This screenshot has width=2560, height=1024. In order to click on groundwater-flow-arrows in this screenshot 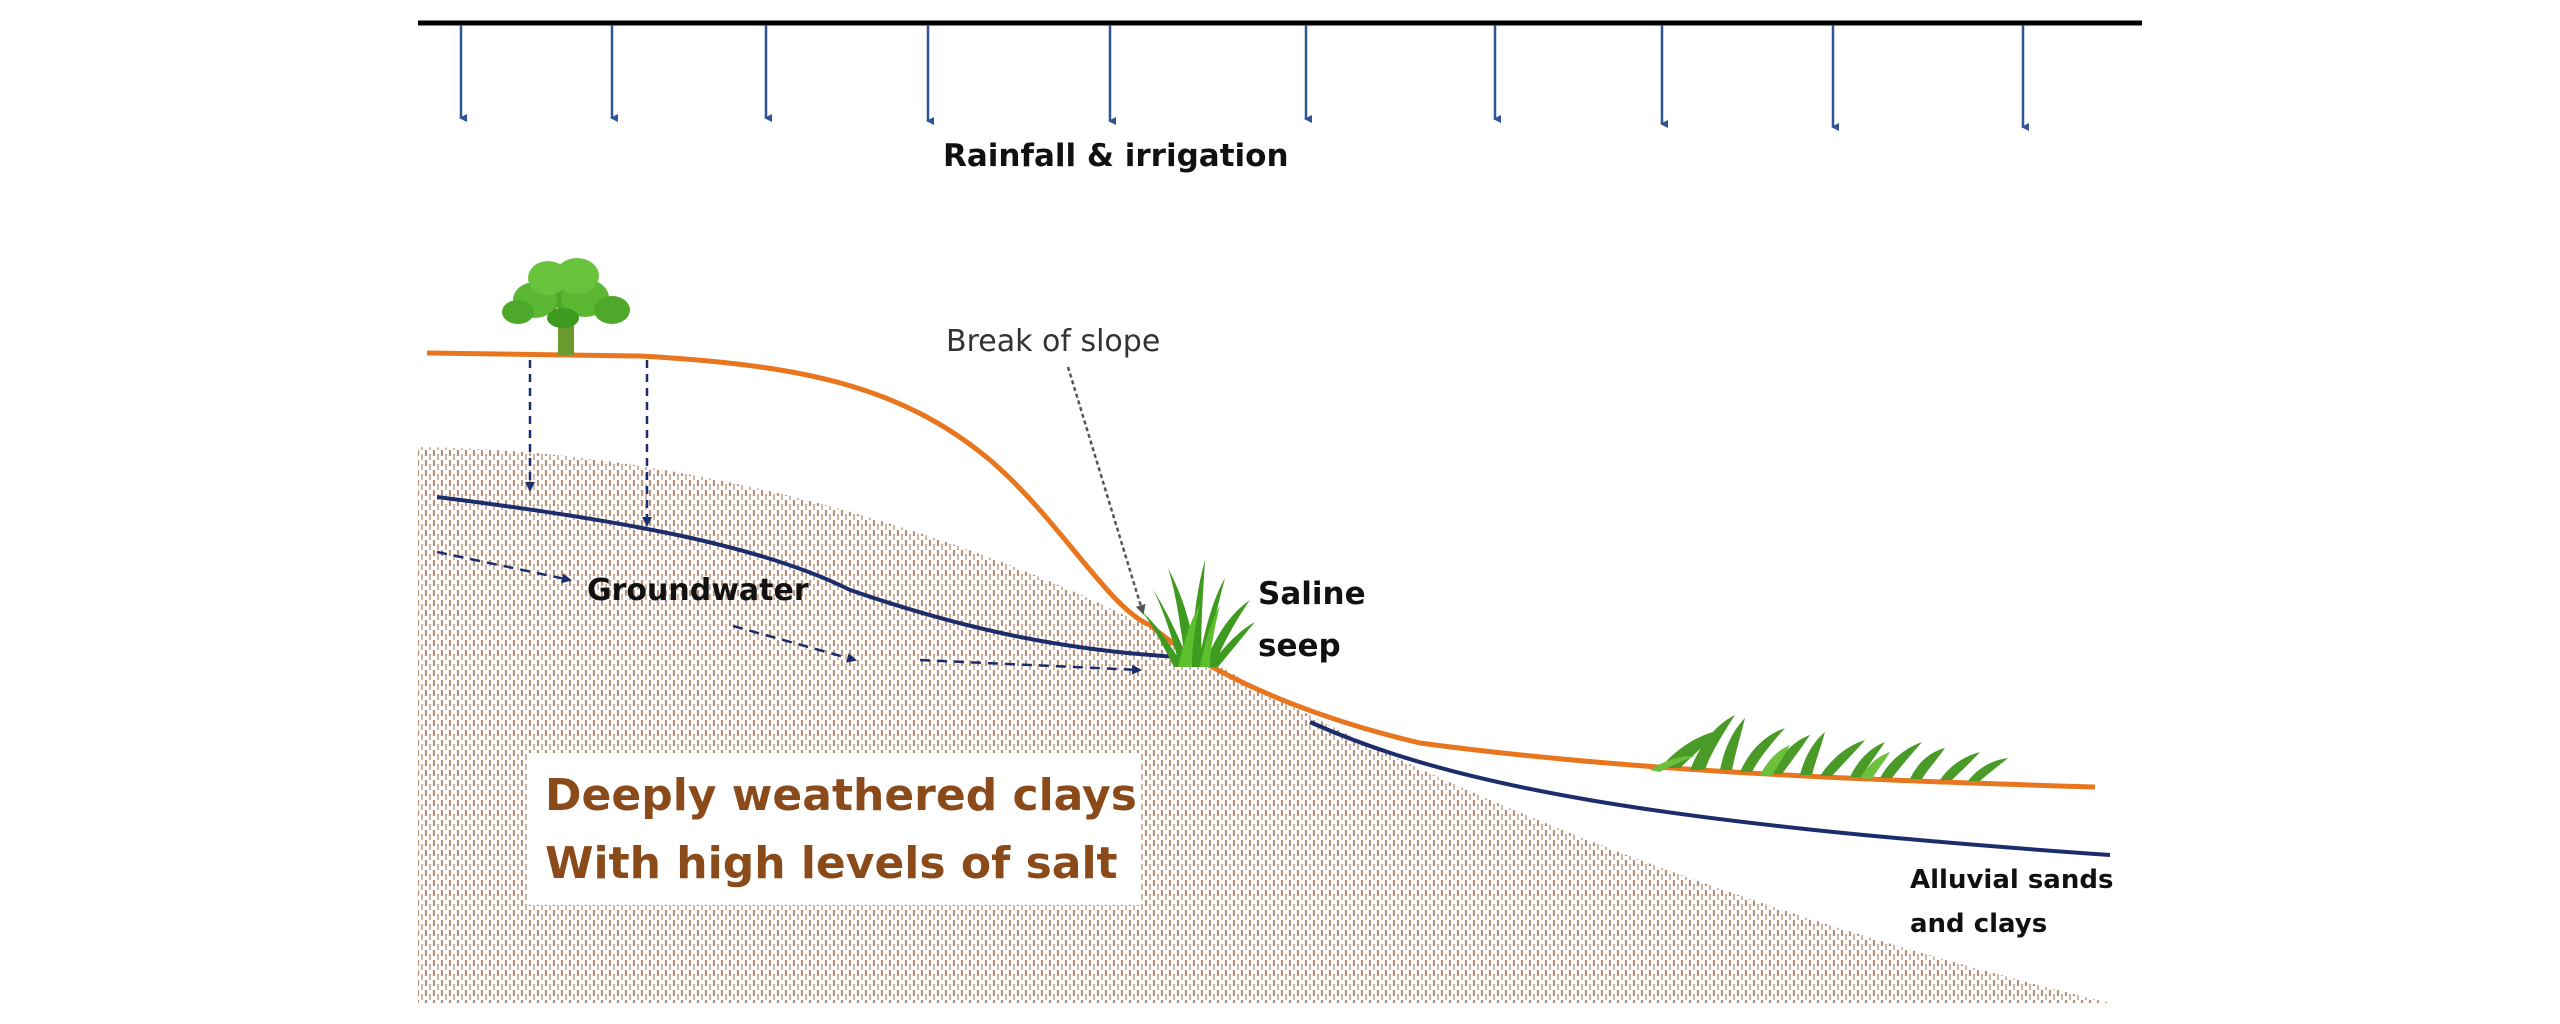, I will do `click(789, 612)`.